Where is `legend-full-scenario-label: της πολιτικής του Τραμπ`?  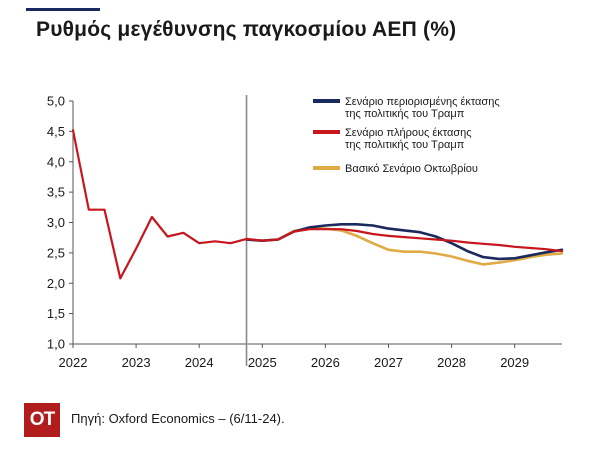 legend-full-scenario-label: της πολιτικής του Τραμπ is located at coordinates (405, 145).